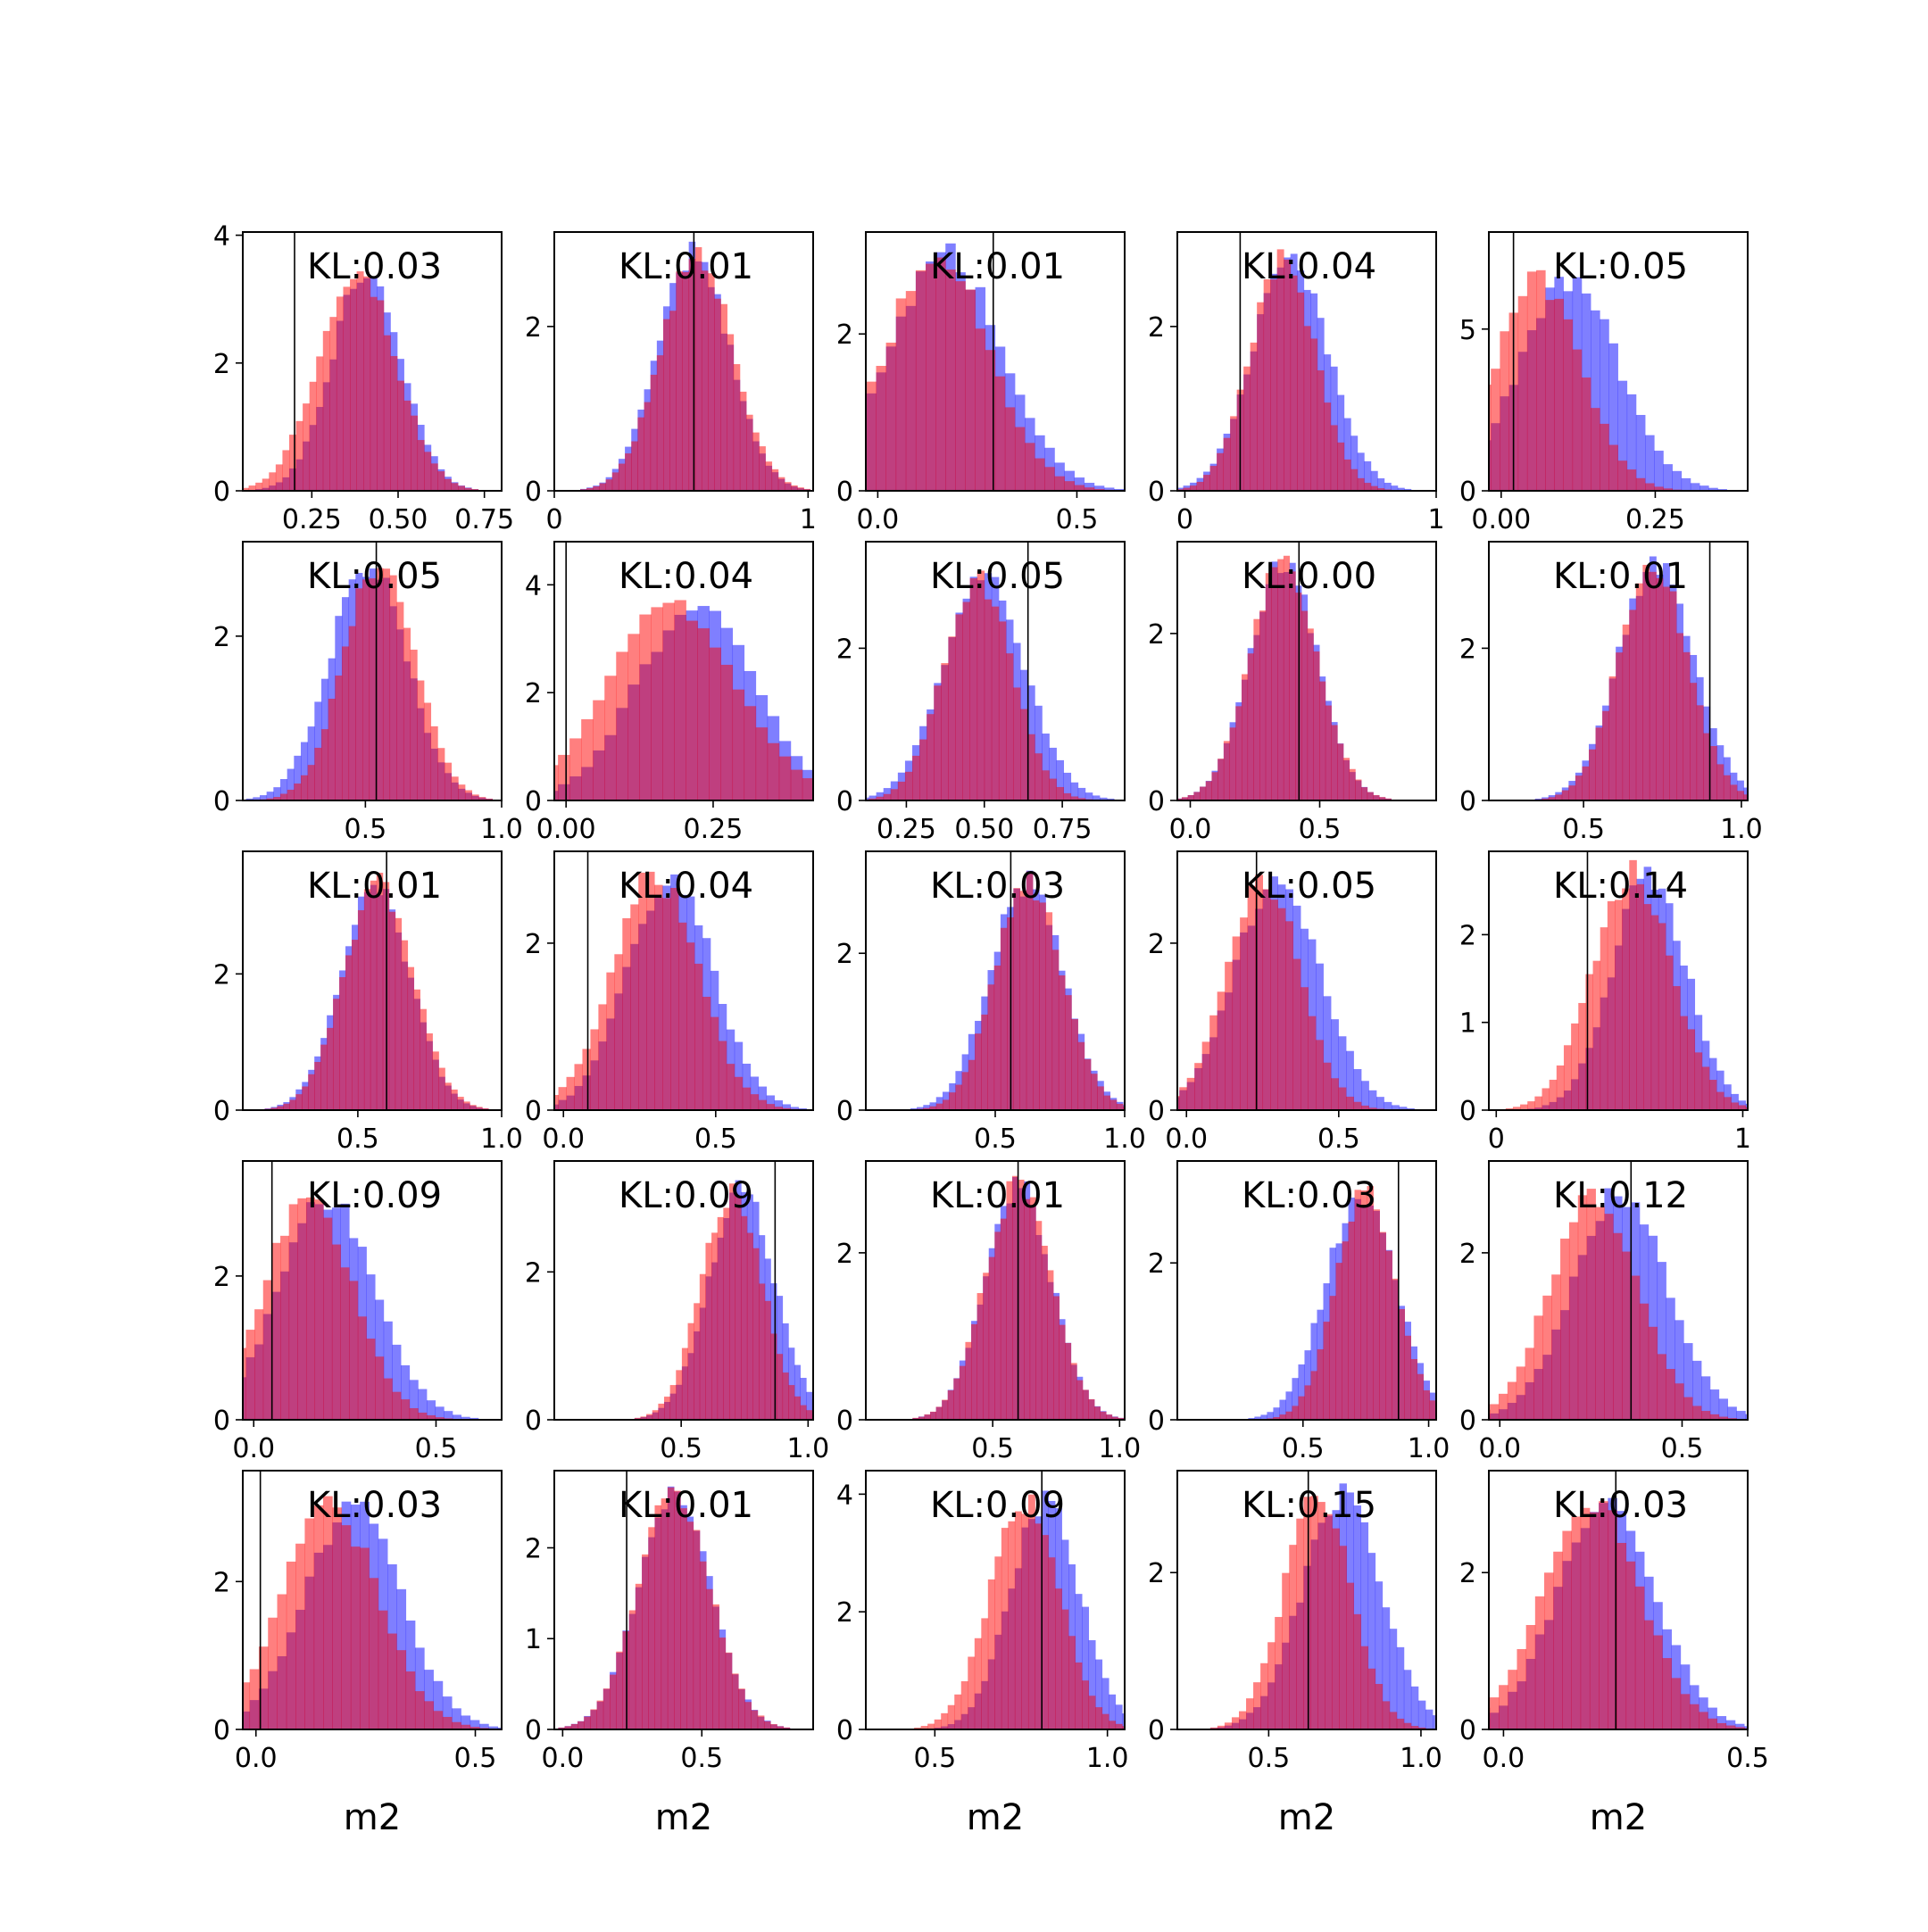 The height and width of the screenshot is (1932, 1928). Describe the element at coordinates (997, 1505) in the screenshot. I see `kl-annotation: KL:0.09` at that location.